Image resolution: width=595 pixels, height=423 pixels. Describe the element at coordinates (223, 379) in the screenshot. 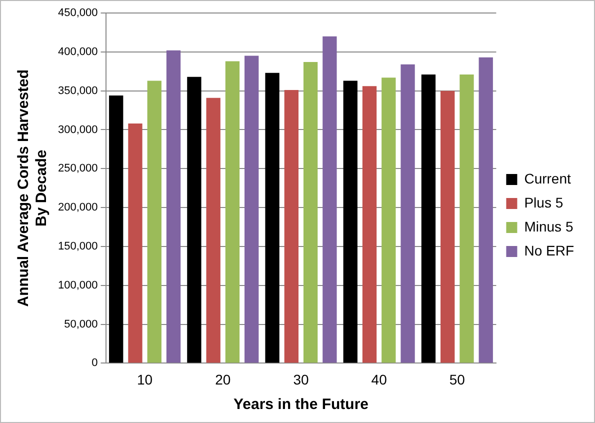

I see `x-tick-label: 20` at that location.